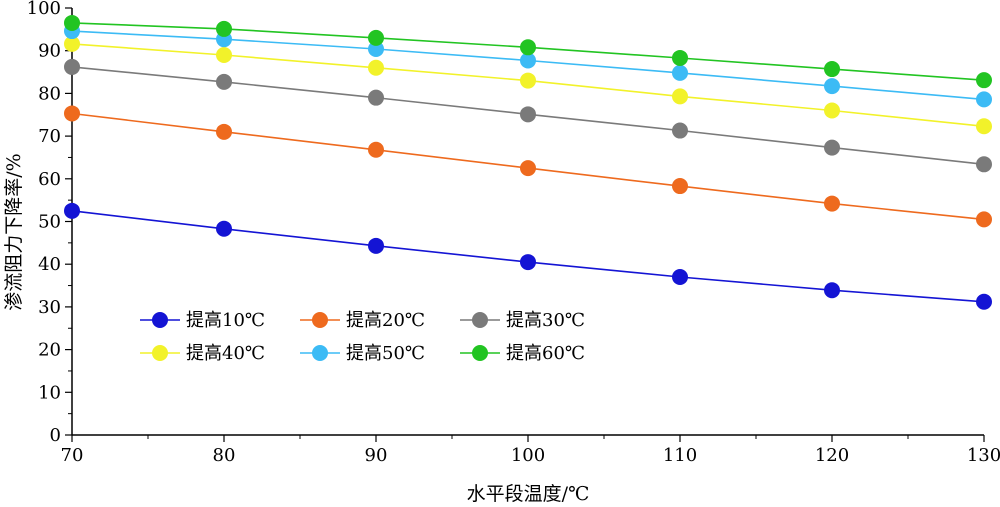 The width and height of the screenshot is (1000, 507). I want to click on y-tick-label: 40, so click(49, 264).